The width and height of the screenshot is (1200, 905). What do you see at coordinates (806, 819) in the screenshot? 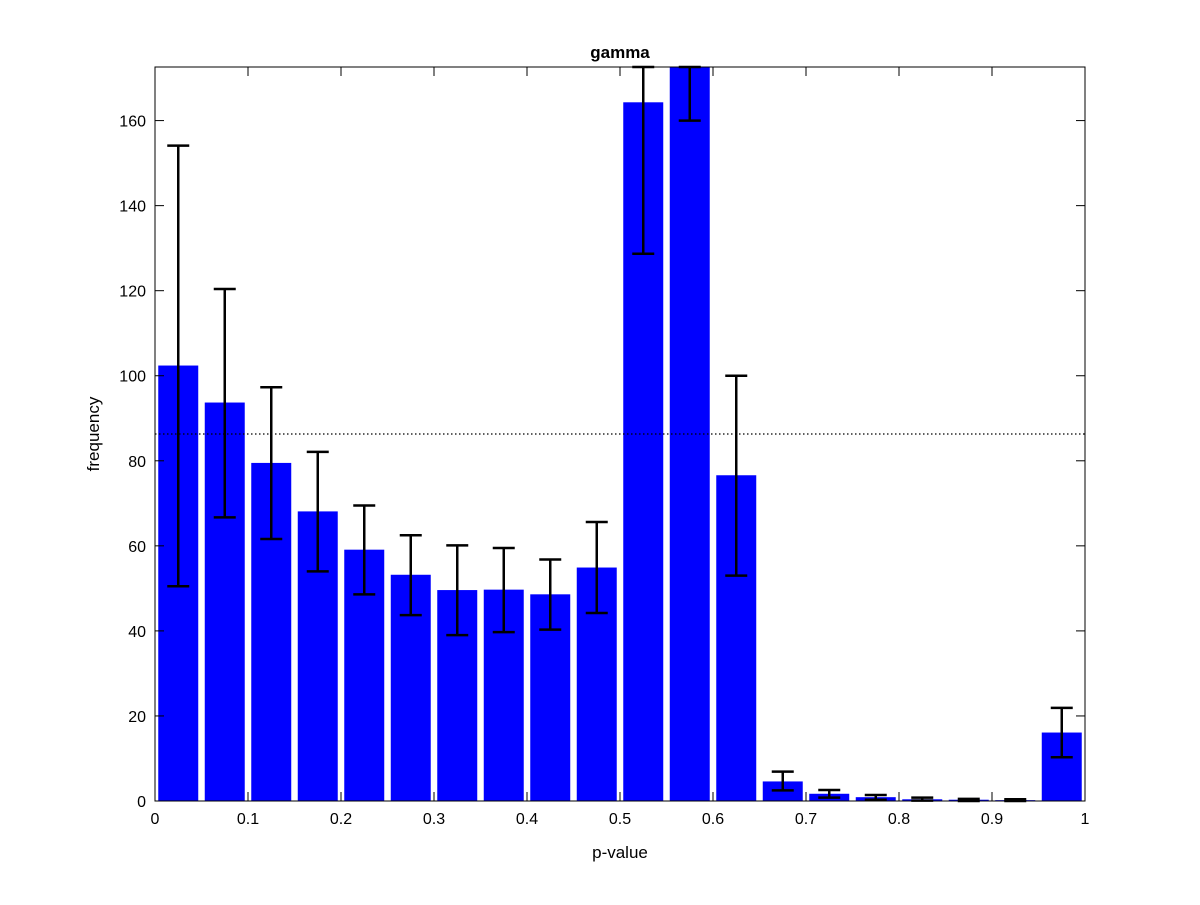
I see `x-tick-label: 0.7` at bounding box center [806, 819].